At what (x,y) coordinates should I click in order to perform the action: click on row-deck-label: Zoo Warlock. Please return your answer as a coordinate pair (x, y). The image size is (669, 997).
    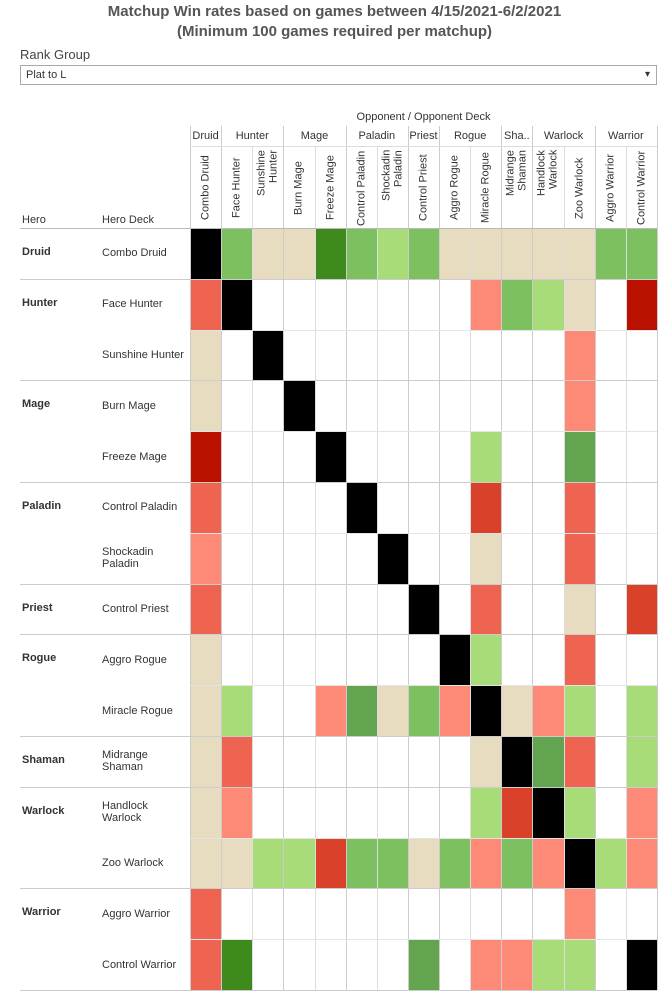
    Looking at the image, I should click on (133, 862).